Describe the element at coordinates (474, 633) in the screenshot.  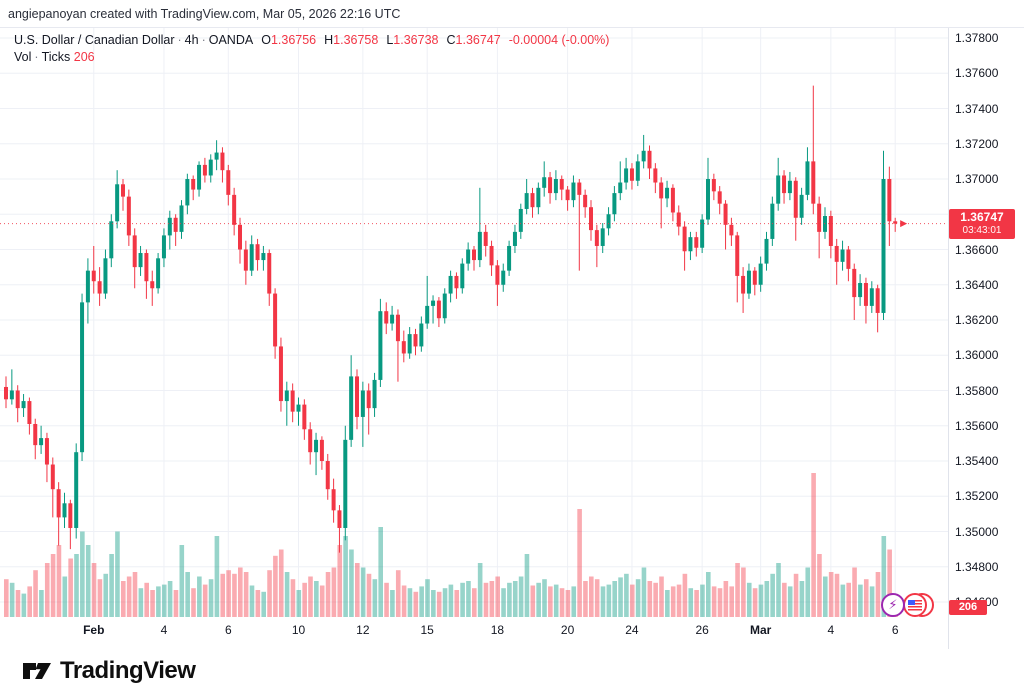
I see `time-axis: Feb 4 6 10 12 15 18 20 24 26 Mar 4 6` at that location.